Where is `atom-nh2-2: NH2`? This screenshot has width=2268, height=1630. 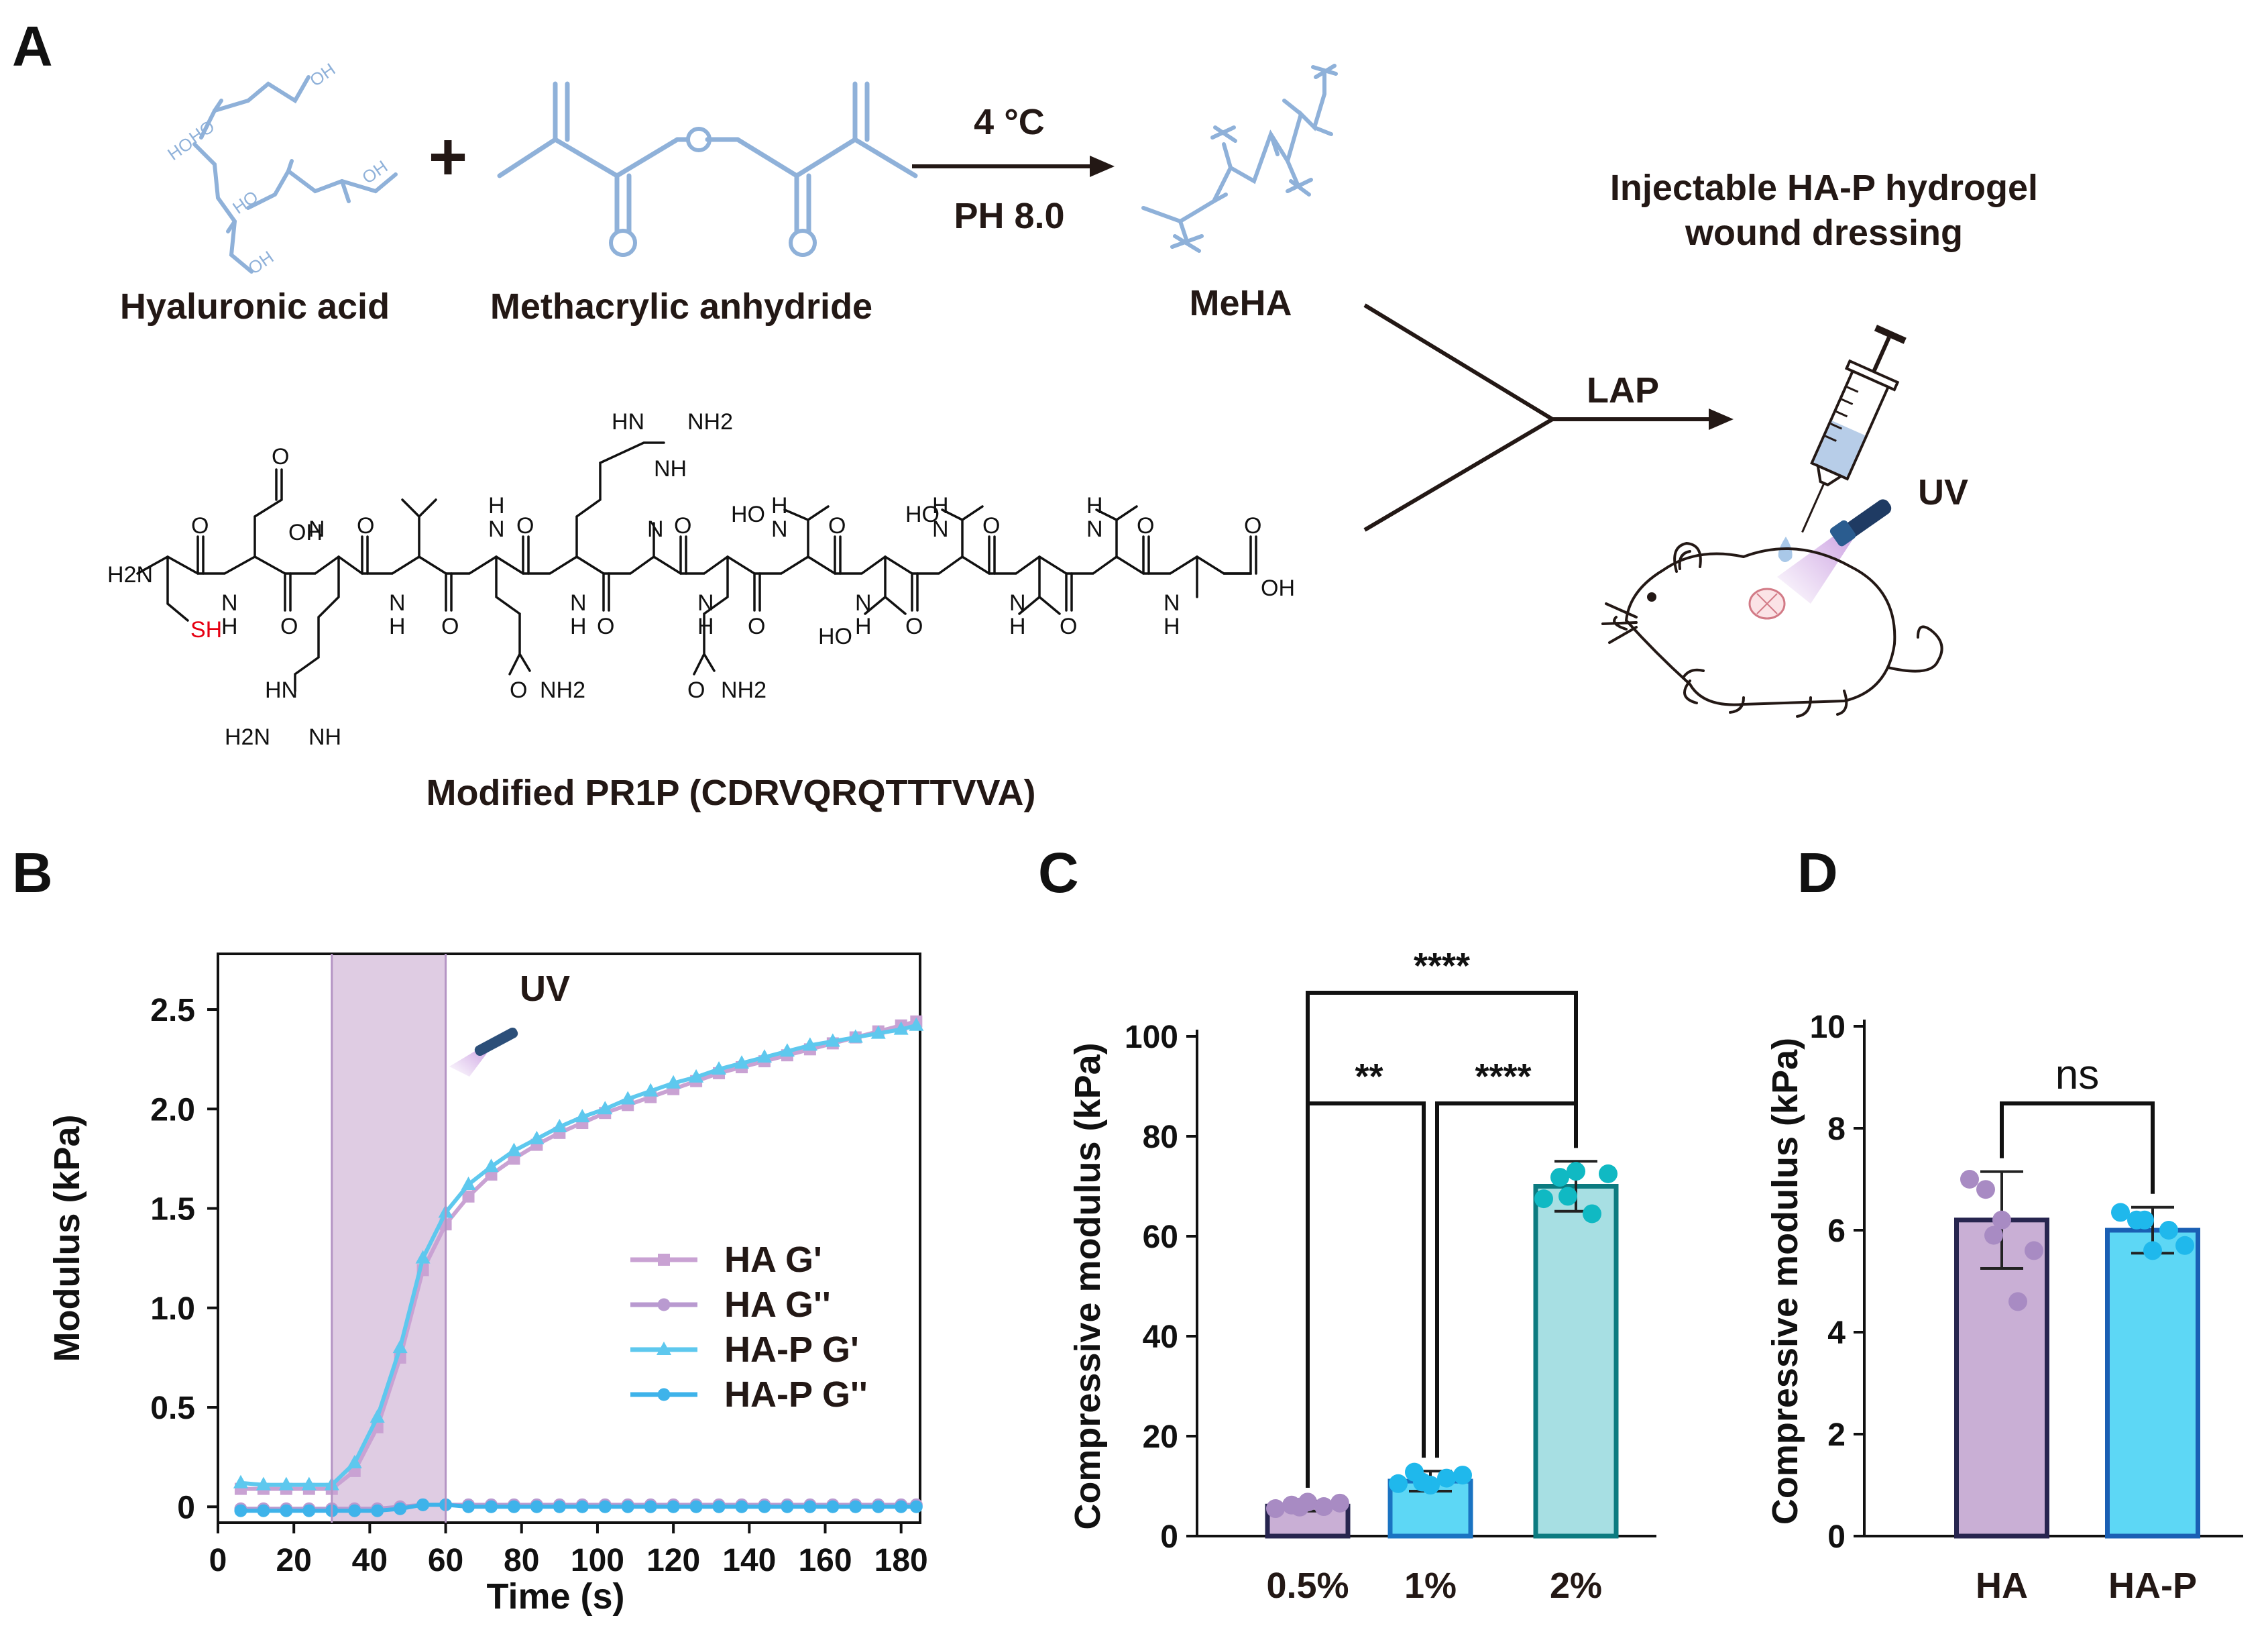 atom-nh2-2: NH2 is located at coordinates (710, 422).